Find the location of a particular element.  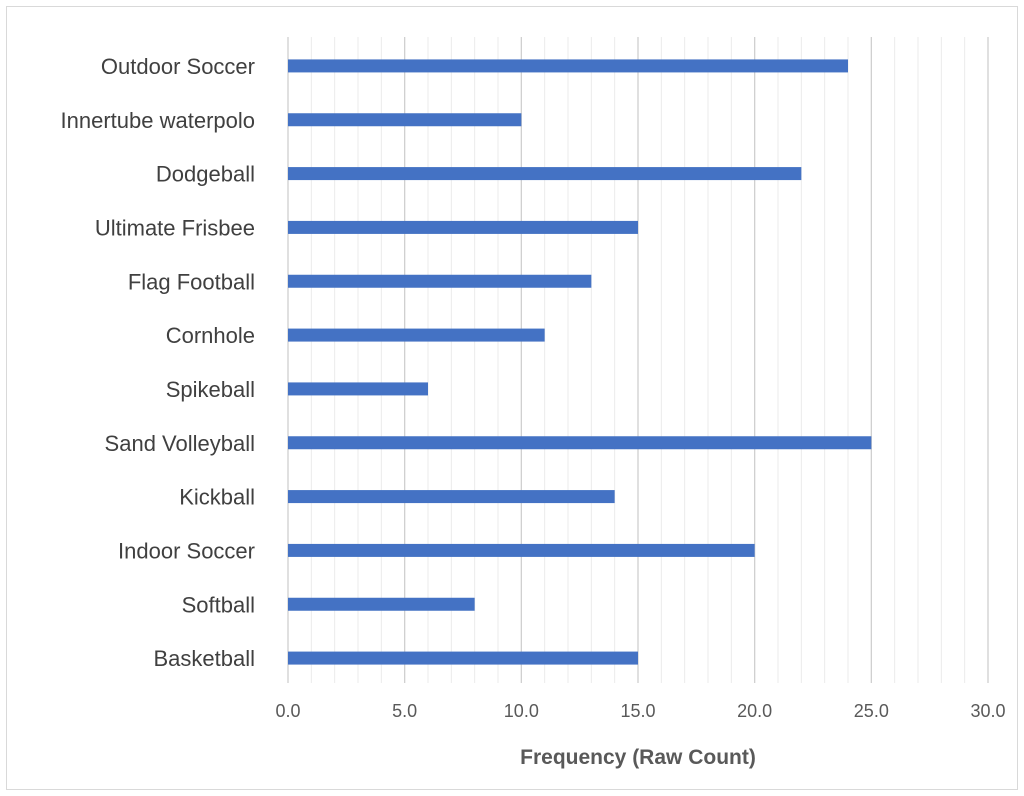

x-tick-label: 5.0 is located at coordinates (404, 711).